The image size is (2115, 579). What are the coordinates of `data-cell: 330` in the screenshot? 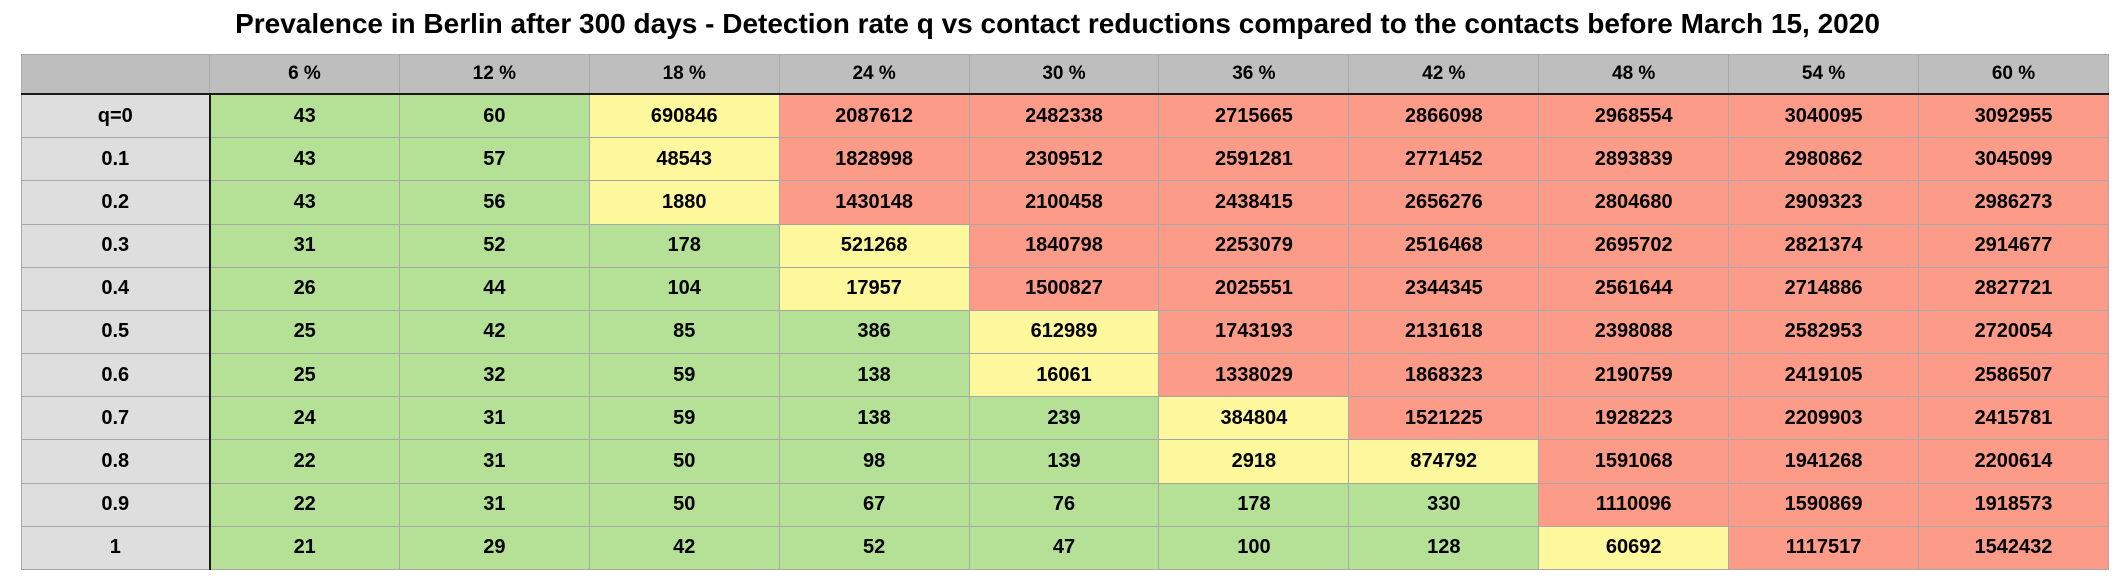 It's located at (1444, 504).